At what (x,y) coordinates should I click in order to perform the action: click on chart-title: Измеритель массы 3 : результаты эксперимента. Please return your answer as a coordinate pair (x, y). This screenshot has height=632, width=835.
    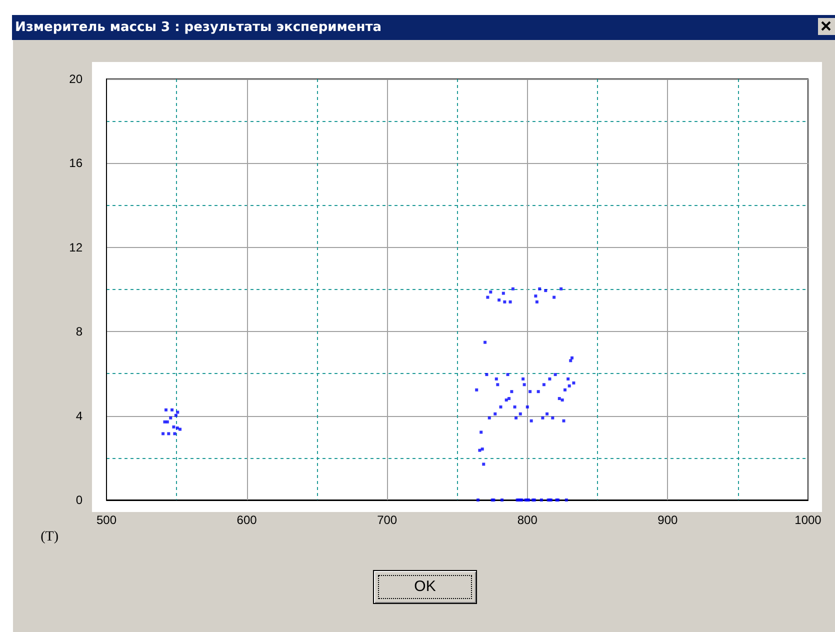
    Looking at the image, I should click on (423, 27).